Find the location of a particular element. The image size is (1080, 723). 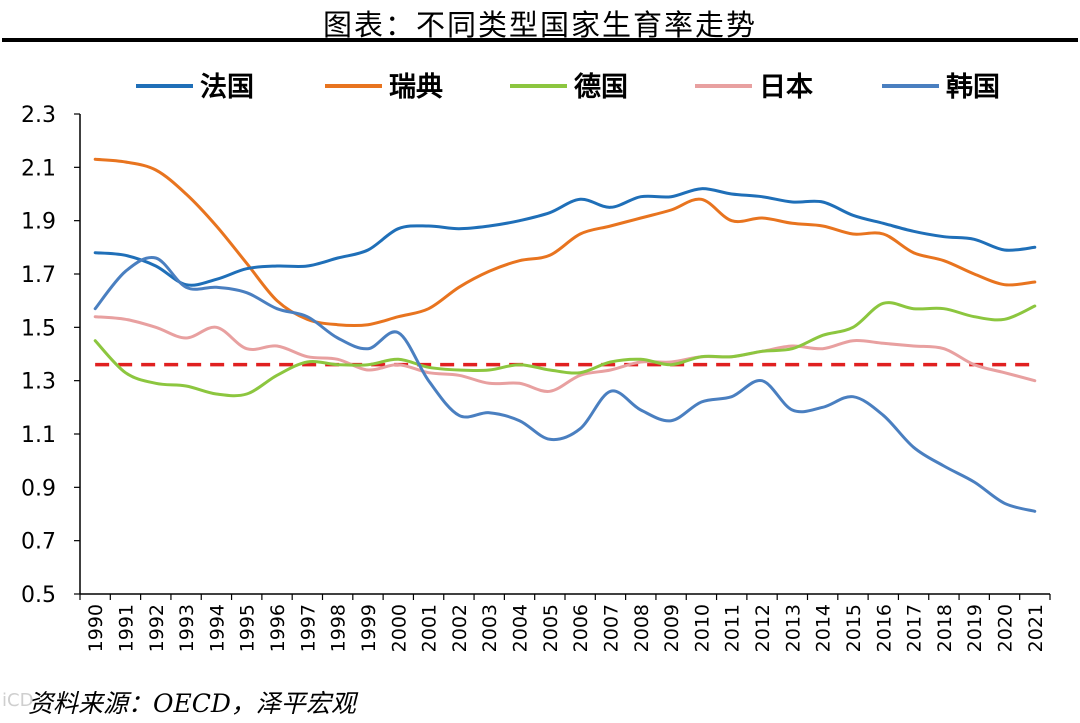

legend-label: 瑞典 is located at coordinates (416, 87).